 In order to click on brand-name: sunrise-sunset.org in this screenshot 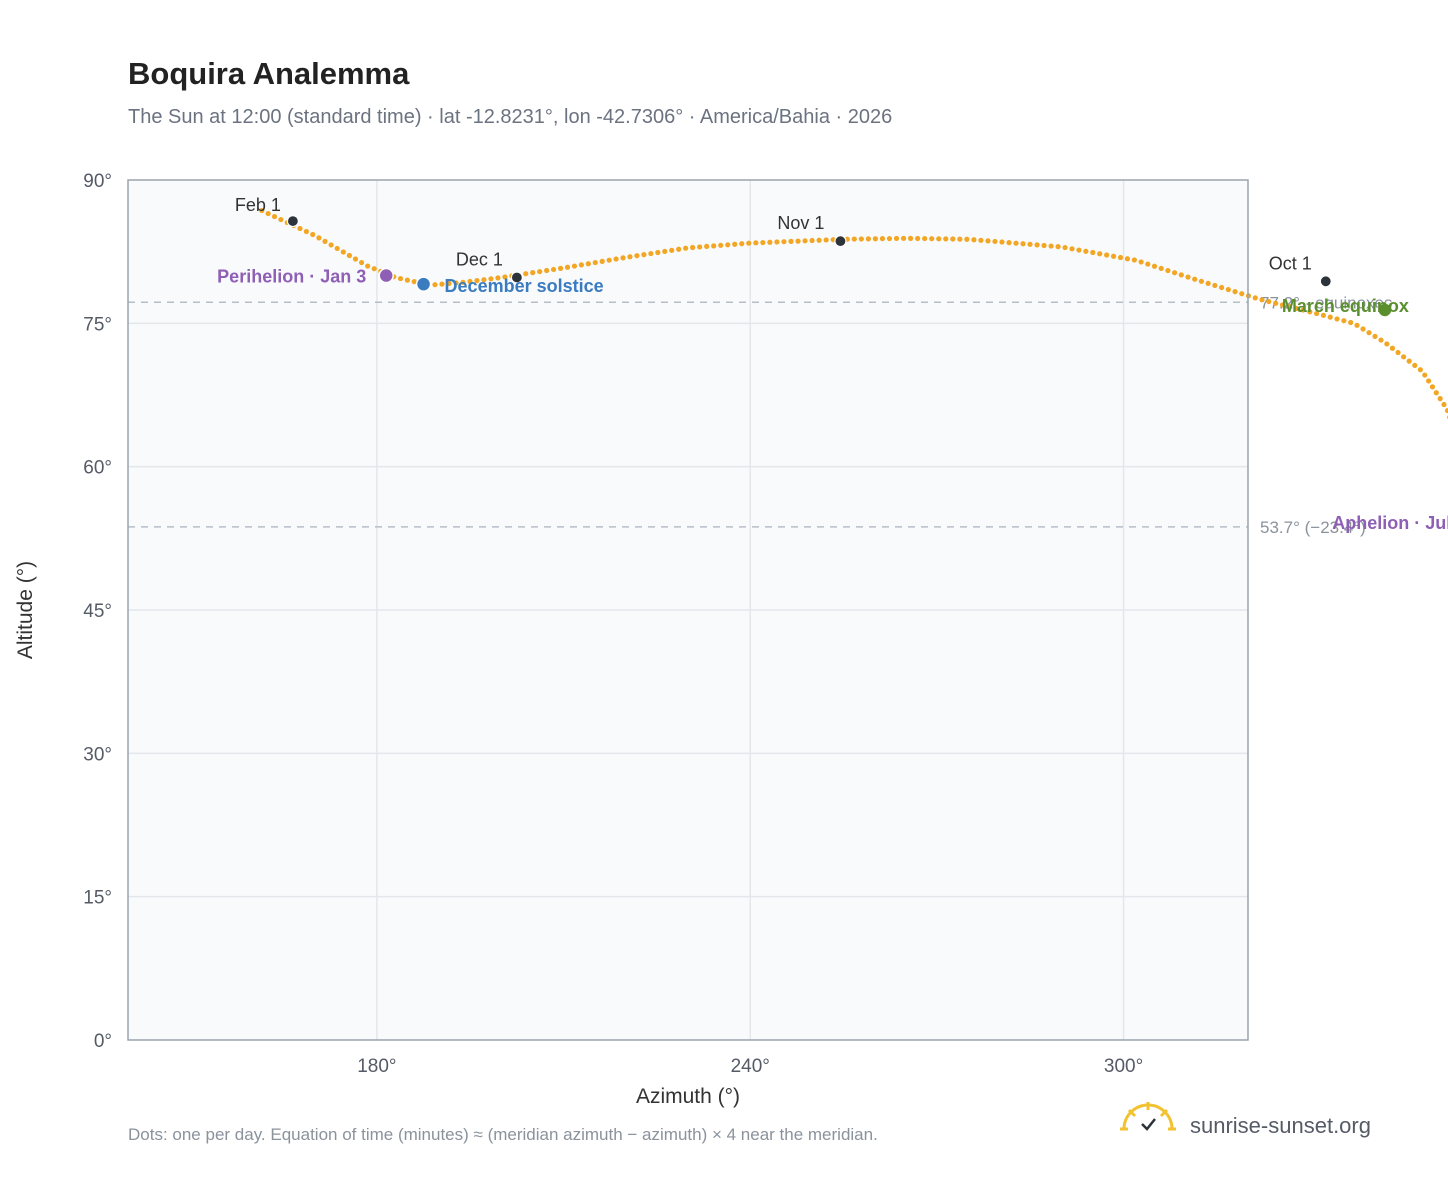, I will do `click(1280, 1125)`.